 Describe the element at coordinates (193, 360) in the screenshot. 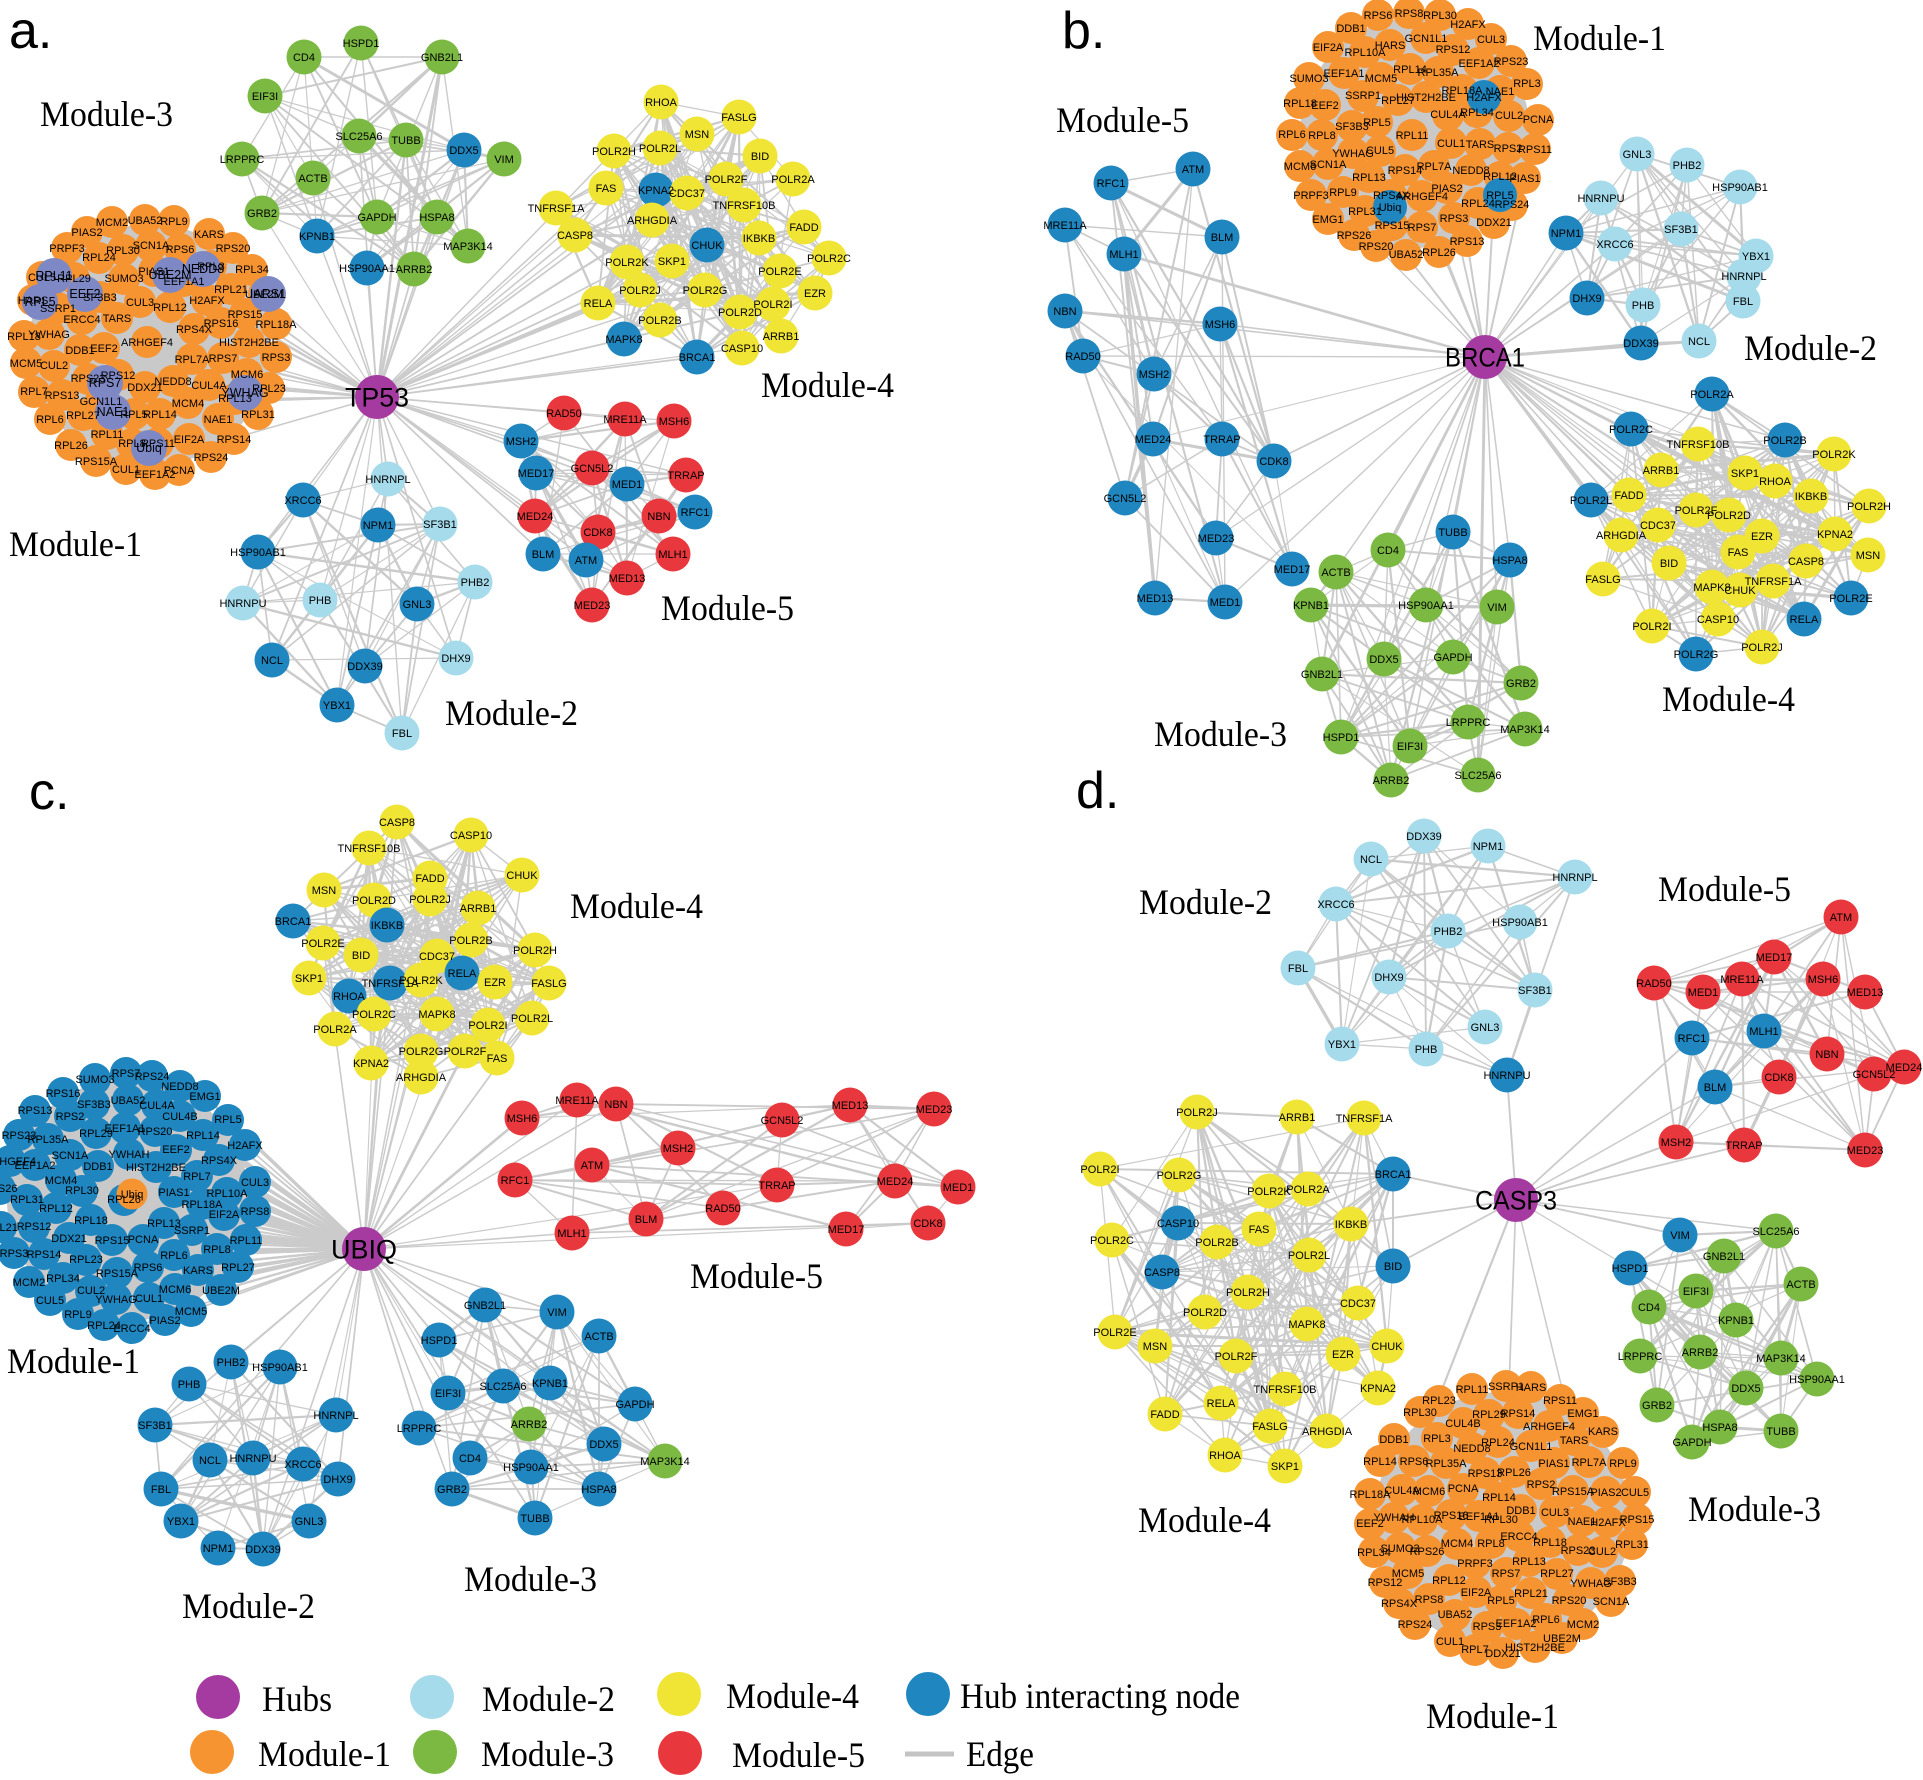

I see `svg-text: RPL7A` at that location.